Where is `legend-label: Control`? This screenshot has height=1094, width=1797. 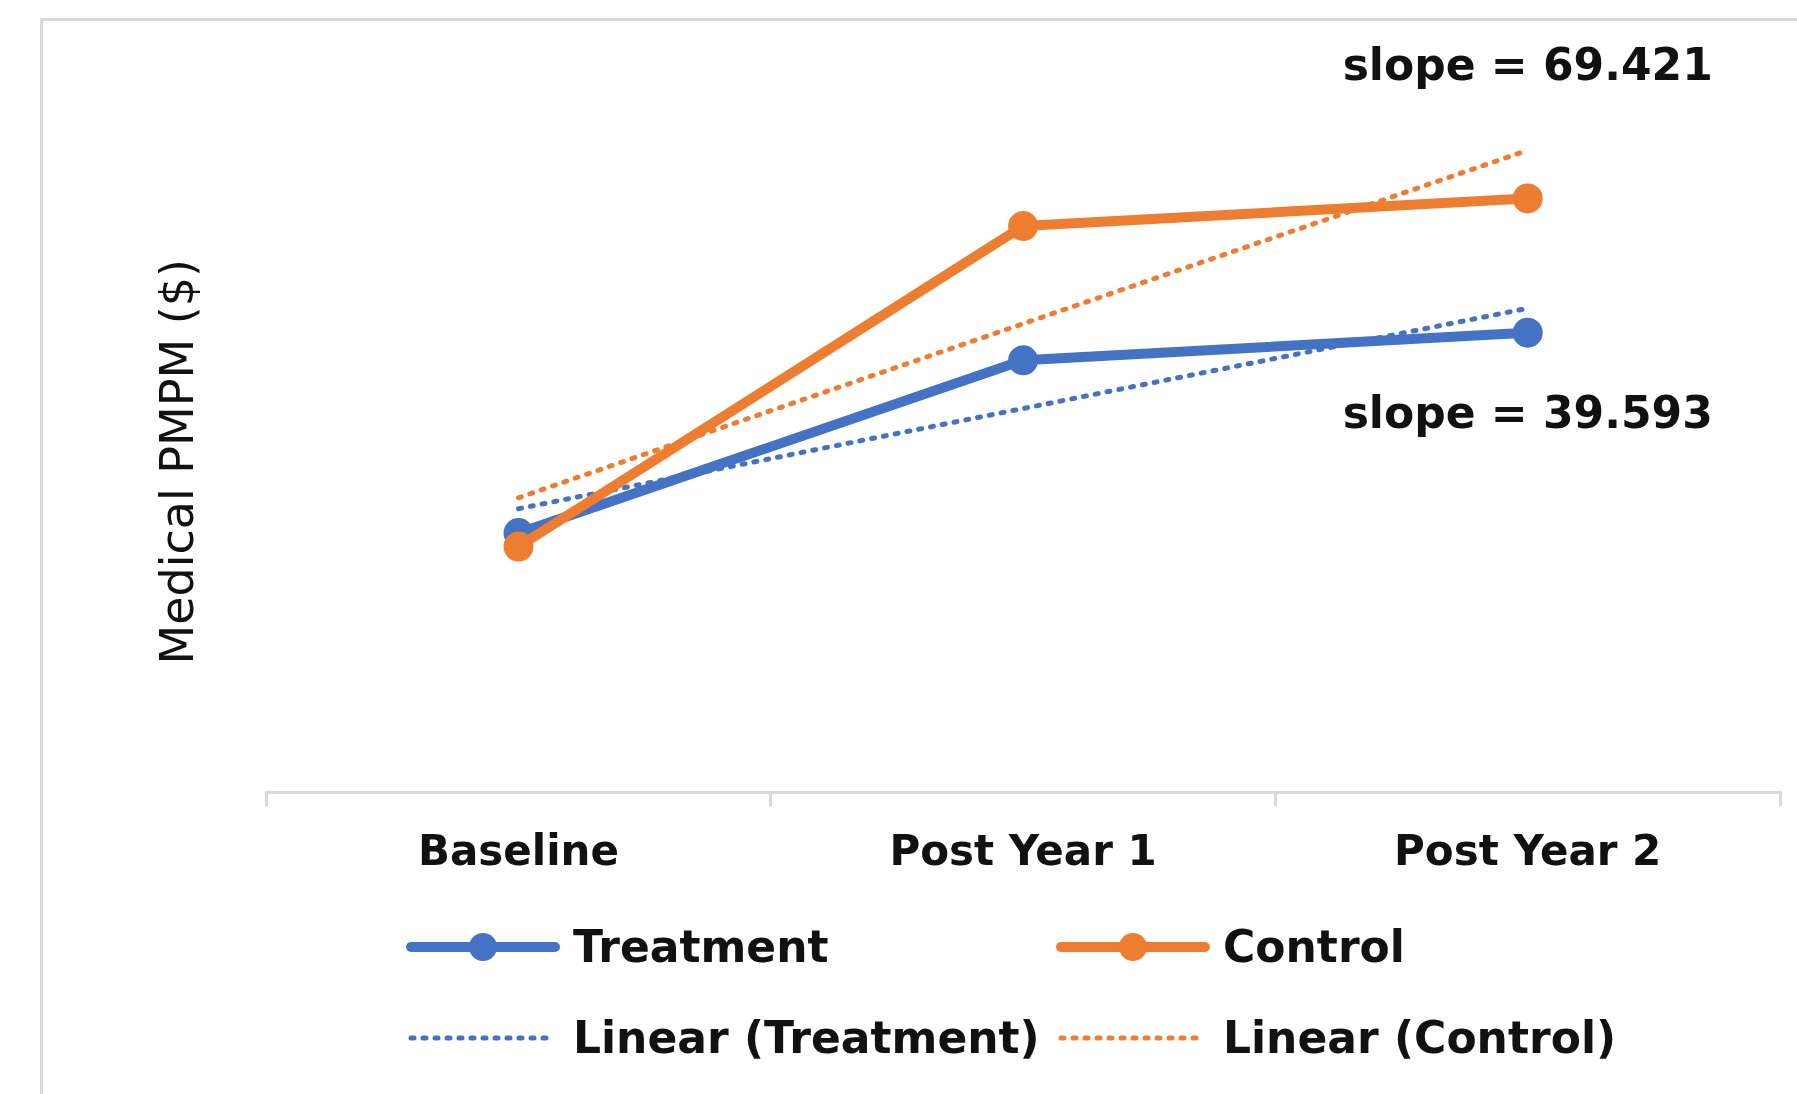
legend-label: Control is located at coordinates (1314, 946).